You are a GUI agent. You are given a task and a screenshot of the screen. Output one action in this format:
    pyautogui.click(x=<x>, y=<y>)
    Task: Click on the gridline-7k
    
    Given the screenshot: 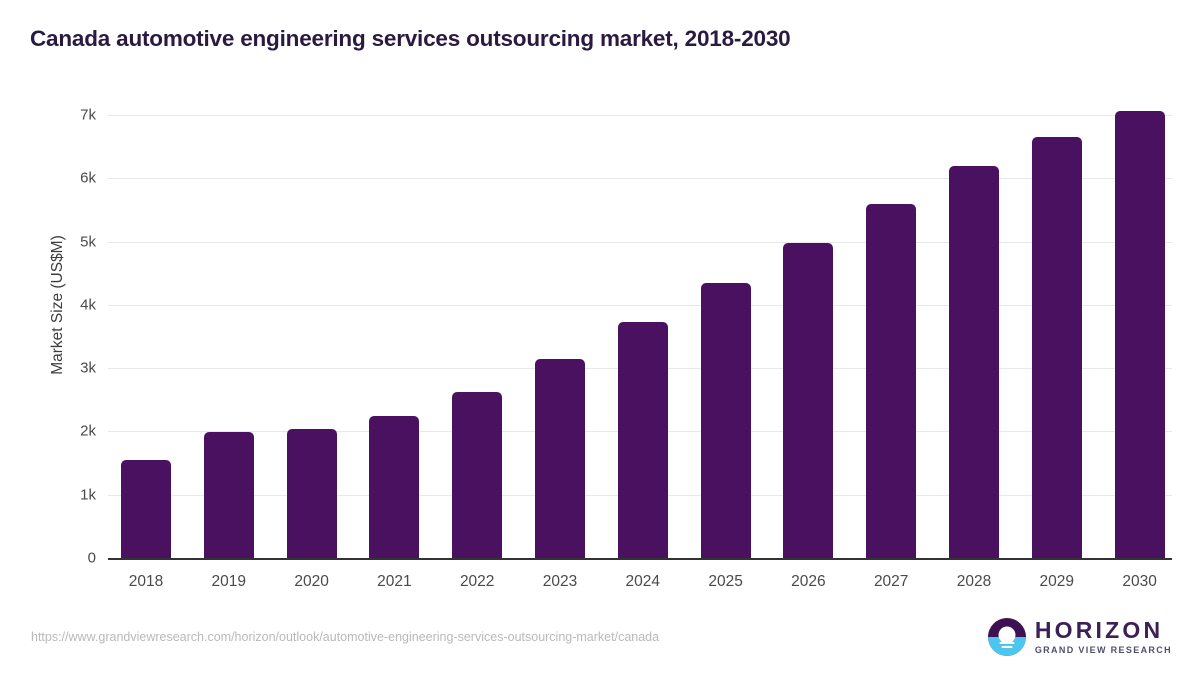 What is the action you would take?
    pyautogui.click(x=640, y=115)
    